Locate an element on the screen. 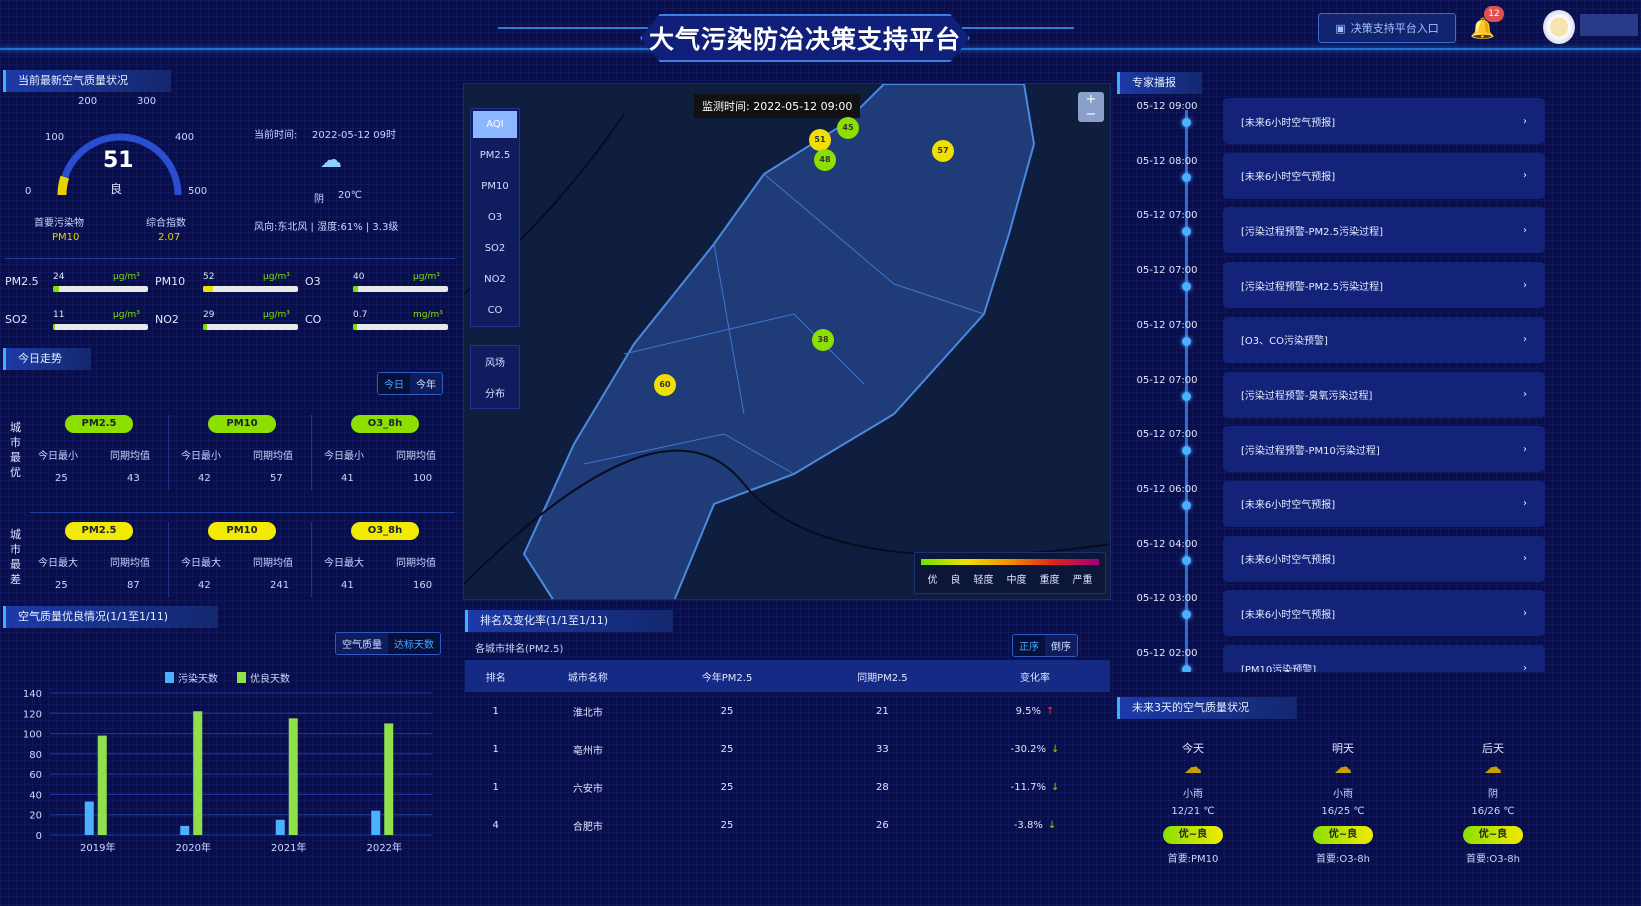  timeline-time: 05-12 03:00 is located at coordinates (1167, 599).